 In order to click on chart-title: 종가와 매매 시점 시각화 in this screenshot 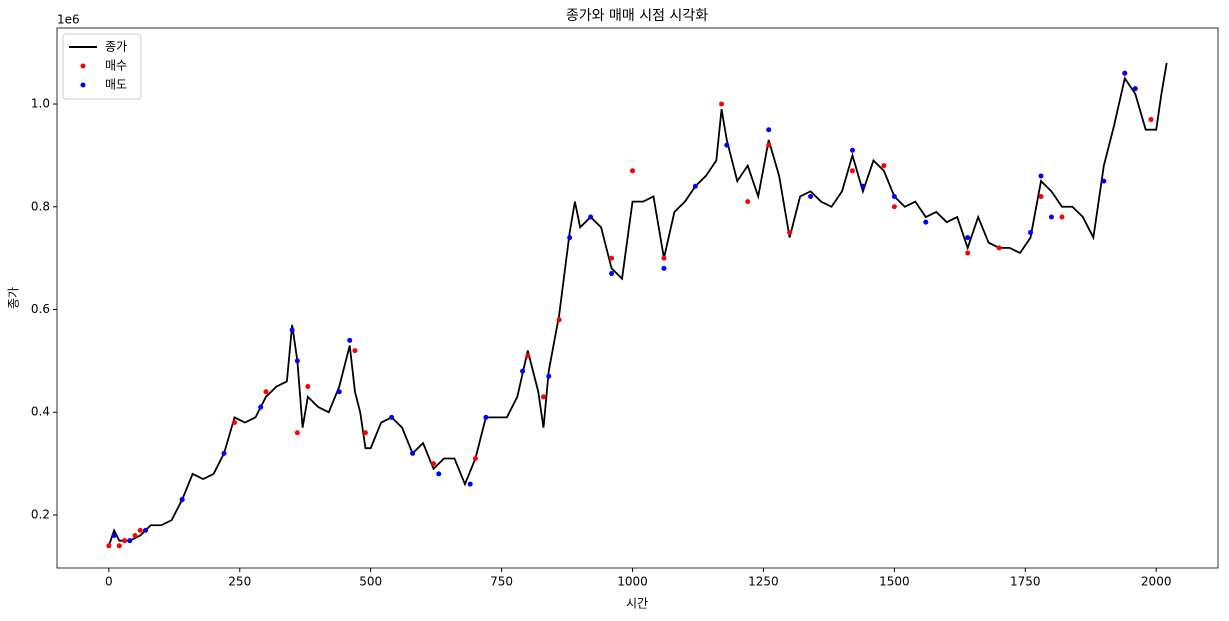, I will do `click(637, 16)`.